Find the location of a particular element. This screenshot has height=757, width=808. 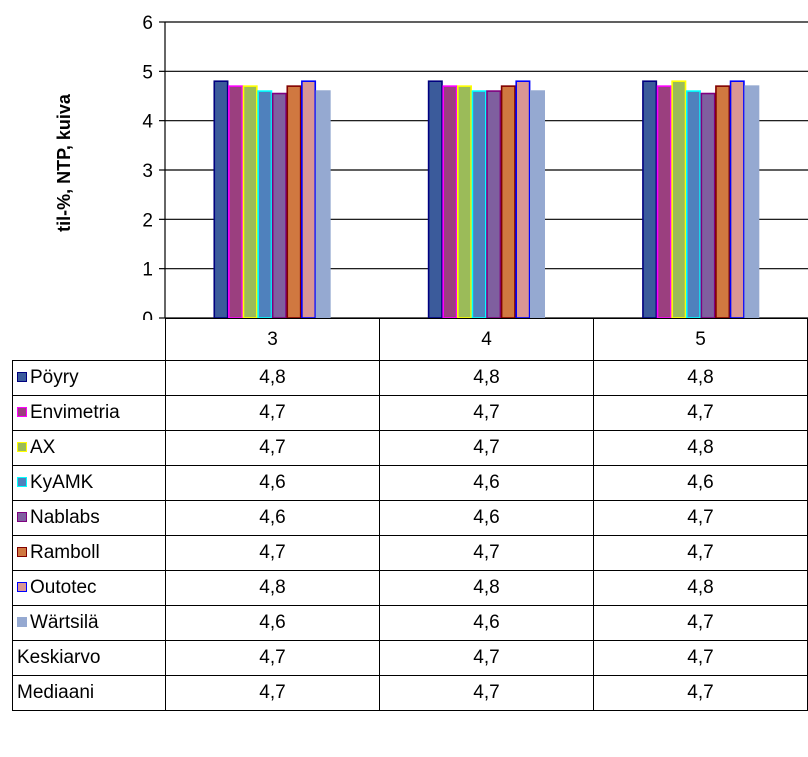

category-label: 3 is located at coordinates (272, 339).